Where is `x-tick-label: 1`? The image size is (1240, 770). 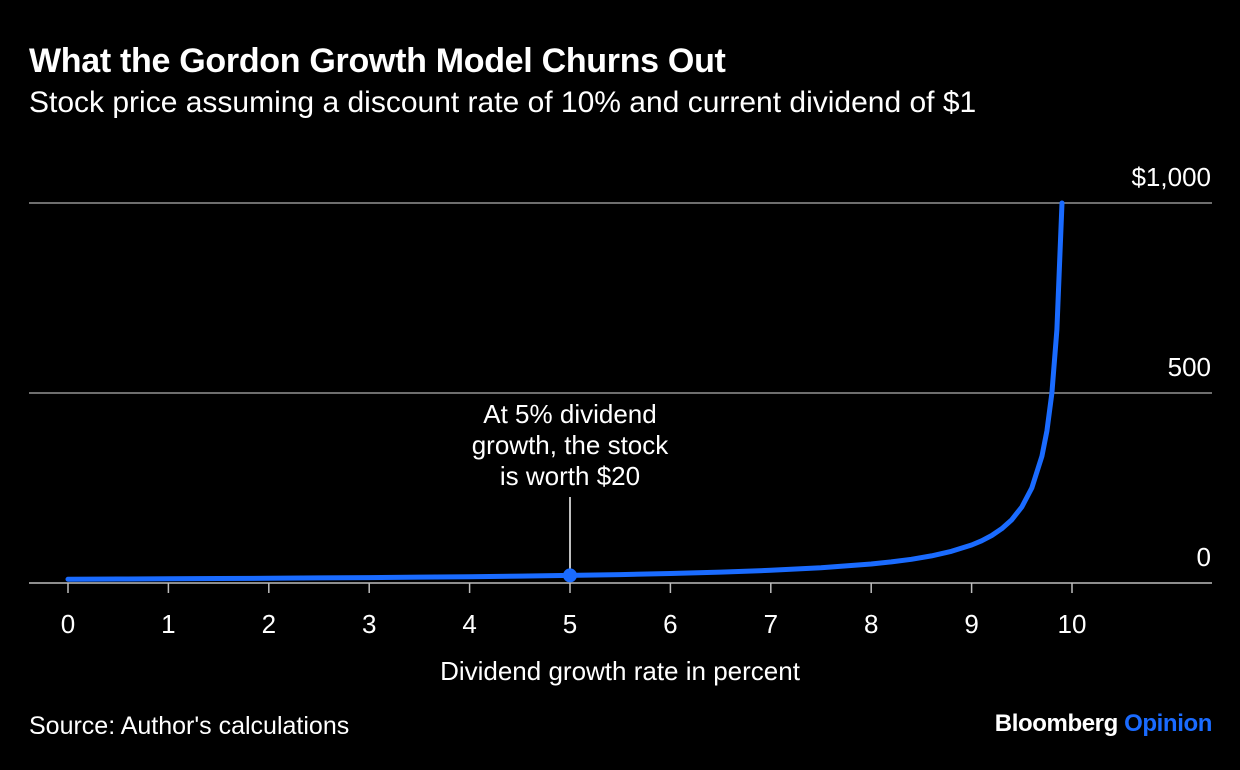
x-tick-label: 1 is located at coordinates (168, 624).